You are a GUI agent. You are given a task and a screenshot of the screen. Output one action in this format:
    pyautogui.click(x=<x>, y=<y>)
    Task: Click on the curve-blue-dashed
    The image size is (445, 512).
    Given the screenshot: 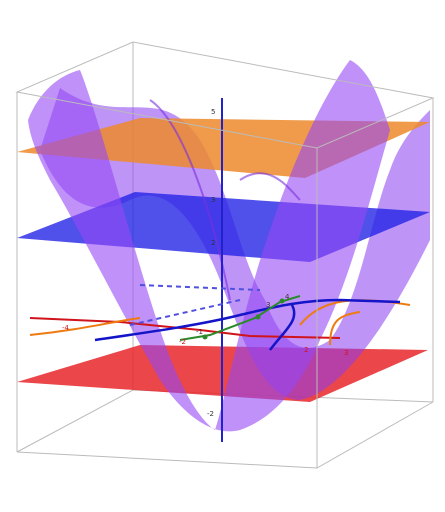 What is the action you would take?
    pyautogui.click(x=195, y=305)
    